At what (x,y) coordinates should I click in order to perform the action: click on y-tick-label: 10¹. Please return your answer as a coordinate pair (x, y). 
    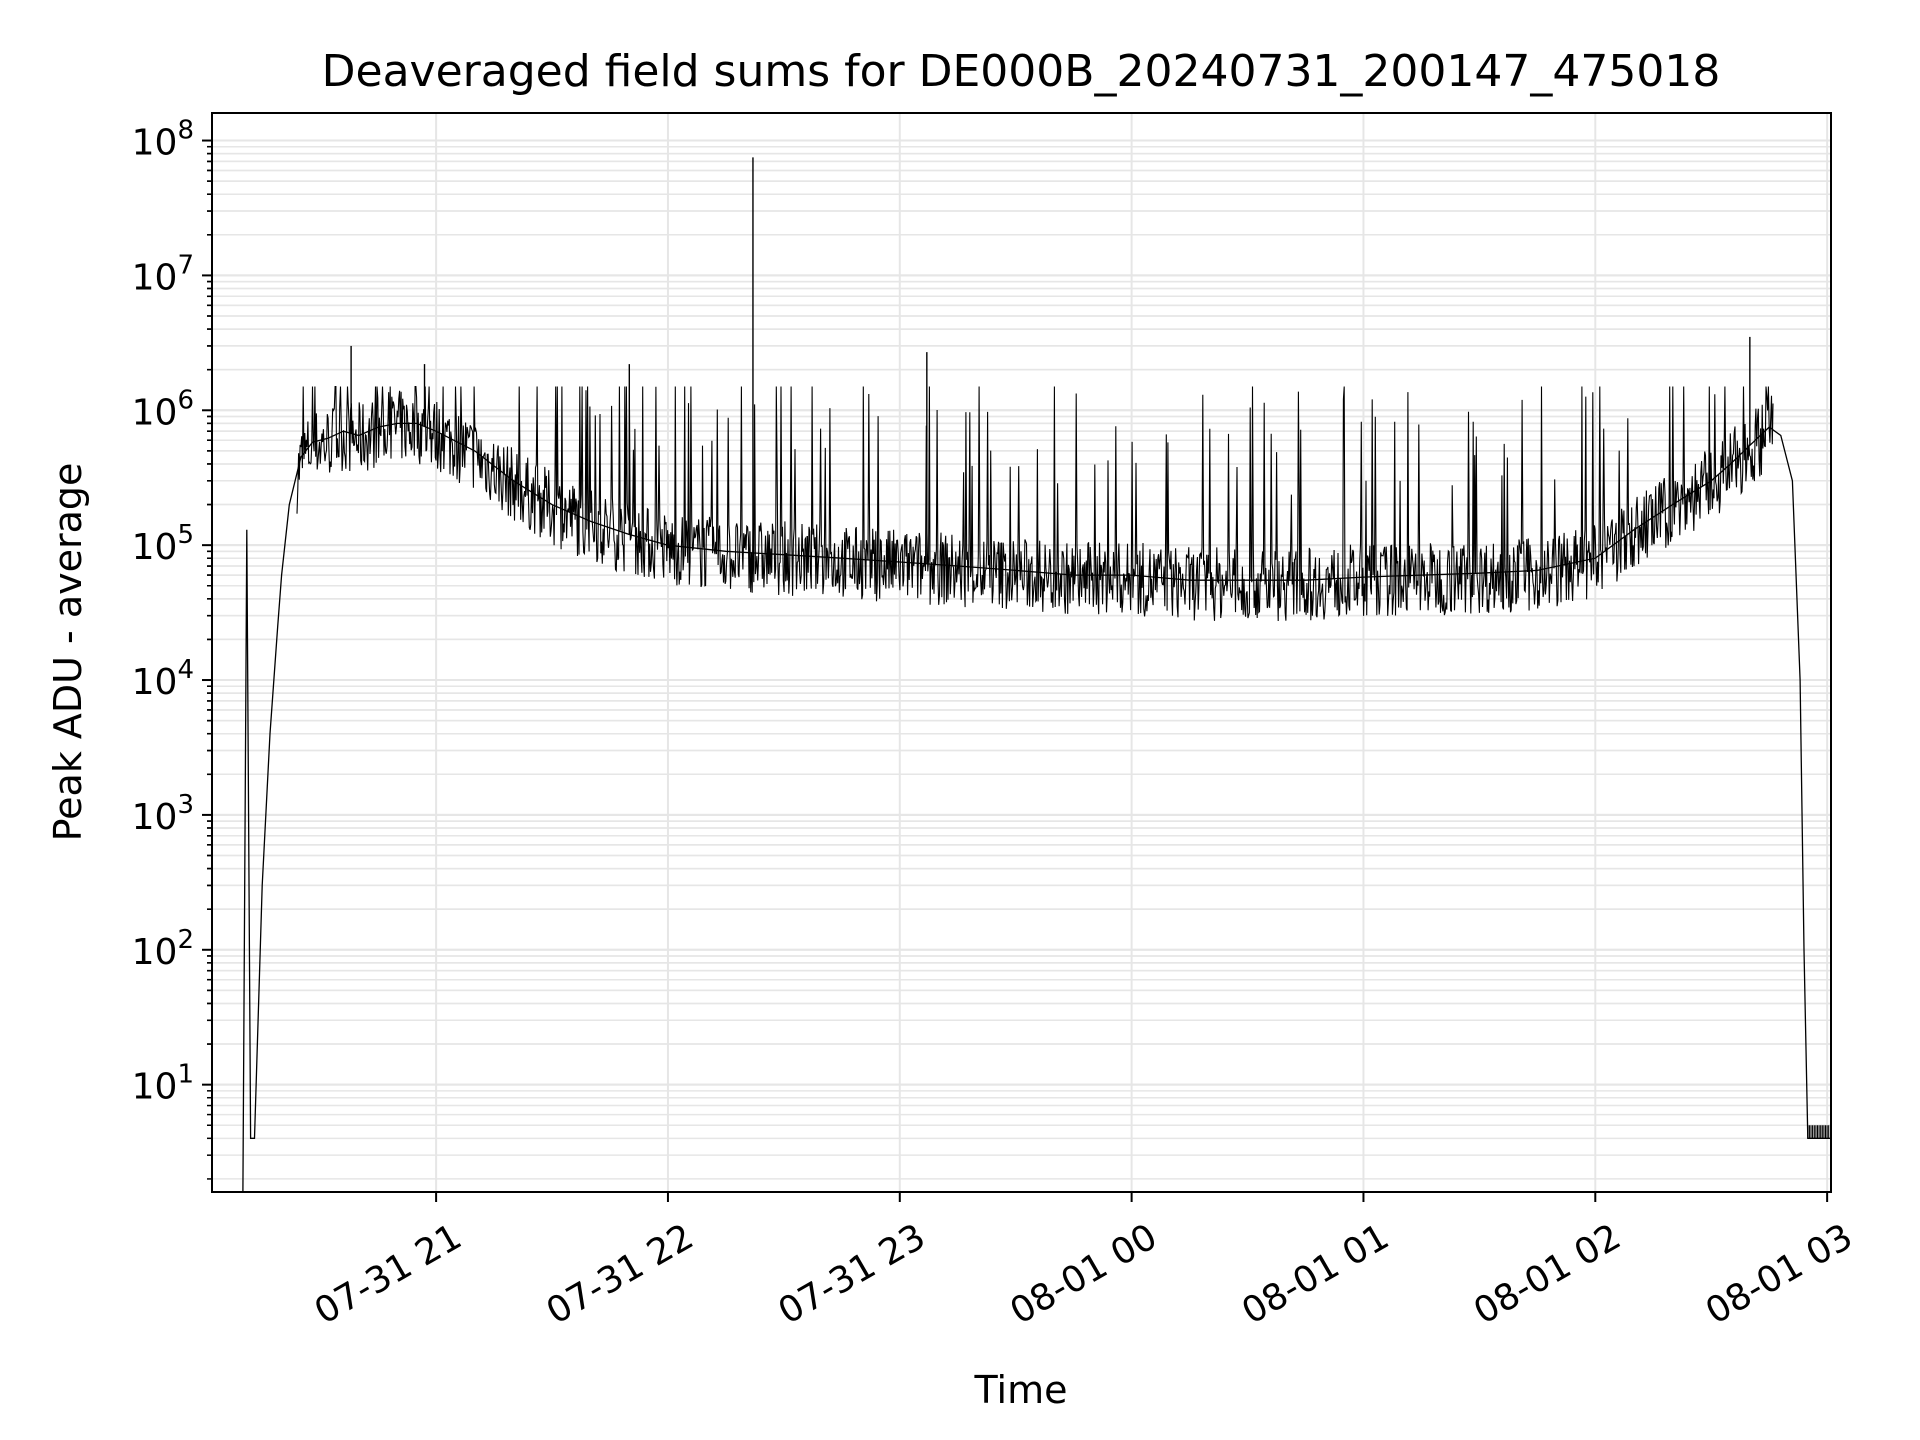
    Looking at the image, I should click on (163, 1084).